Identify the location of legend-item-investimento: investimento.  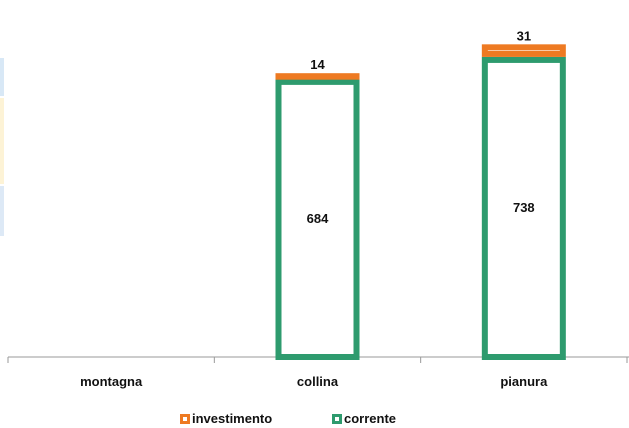
(226, 418).